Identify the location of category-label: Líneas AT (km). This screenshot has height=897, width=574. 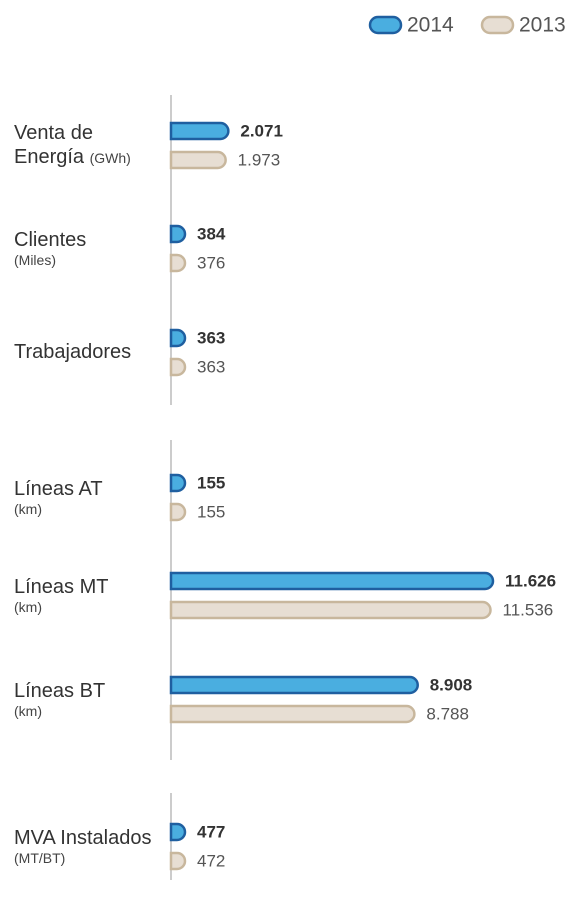
(89, 497).